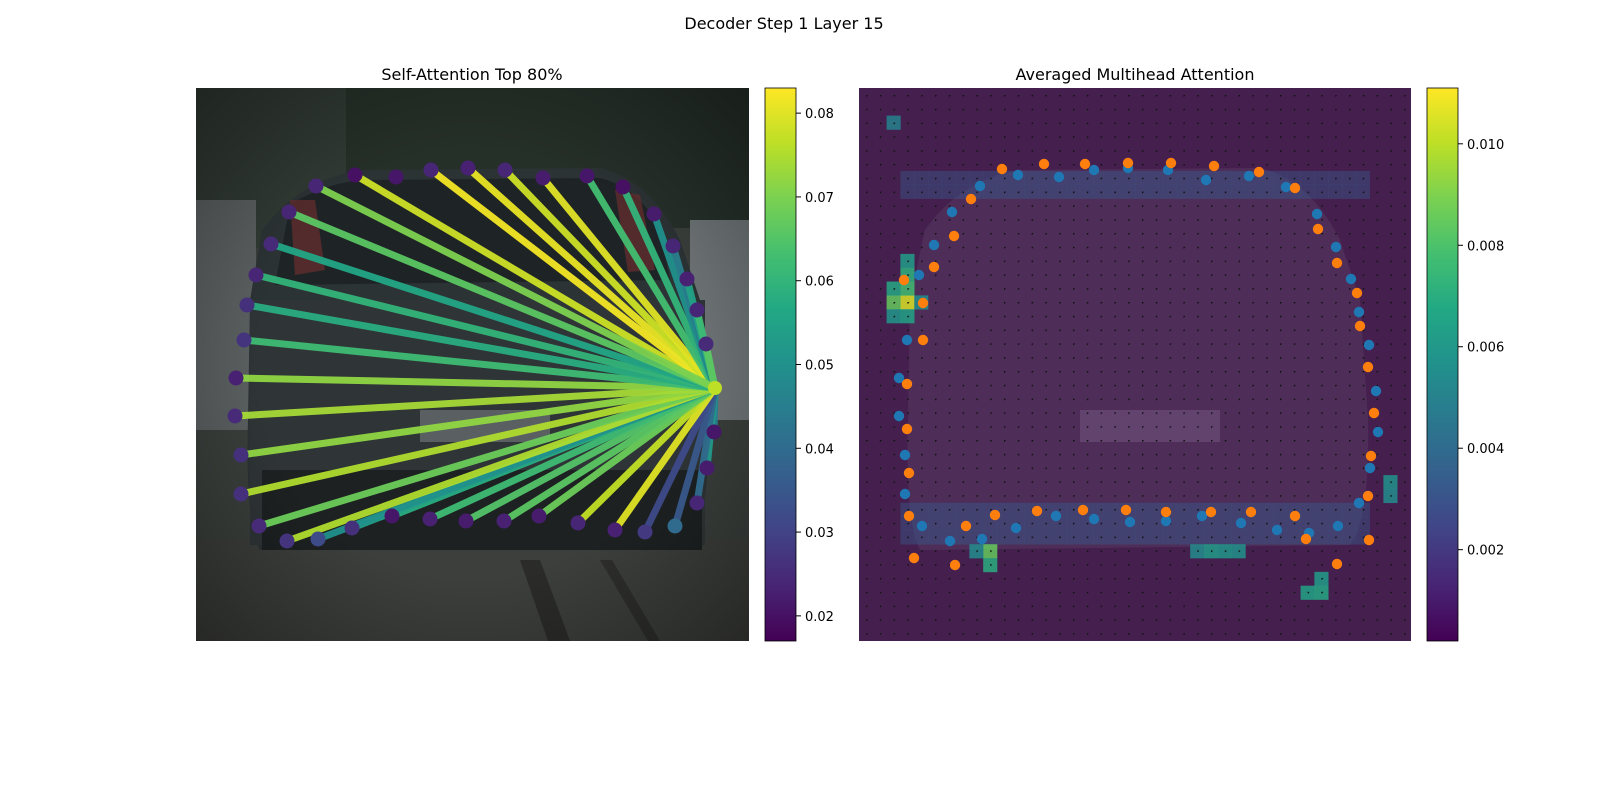  I want to click on colorbar-tick-label: 0.02, so click(819, 617).